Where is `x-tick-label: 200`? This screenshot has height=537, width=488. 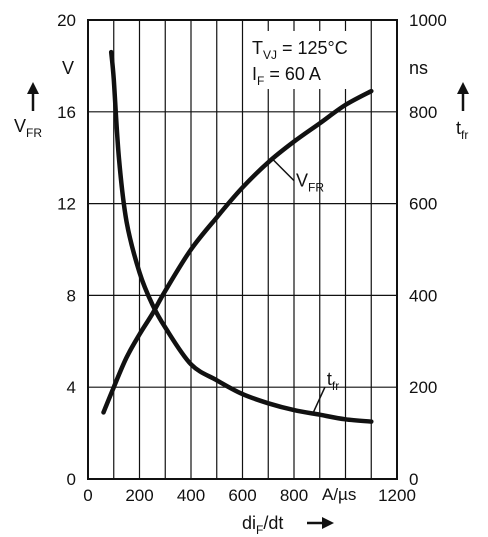 x-tick-label: 200 is located at coordinates (139, 495).